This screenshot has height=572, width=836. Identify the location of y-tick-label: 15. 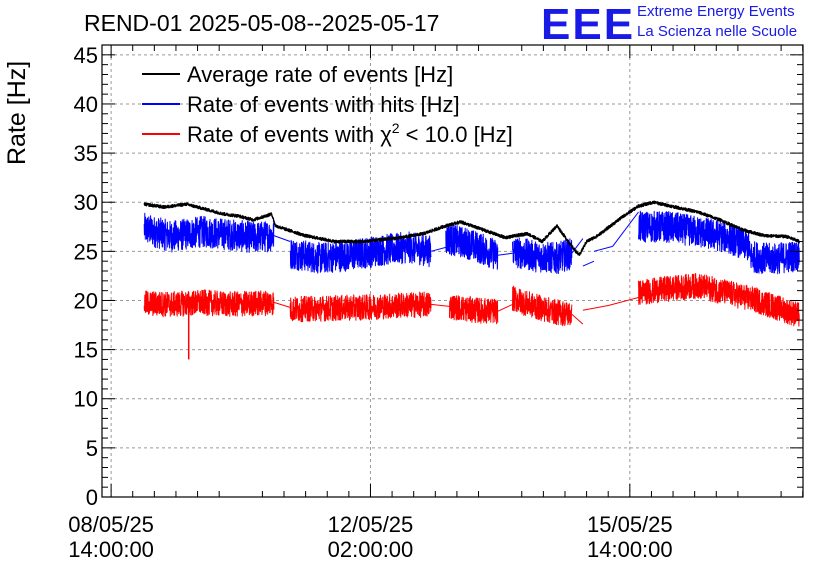
(86, 350).